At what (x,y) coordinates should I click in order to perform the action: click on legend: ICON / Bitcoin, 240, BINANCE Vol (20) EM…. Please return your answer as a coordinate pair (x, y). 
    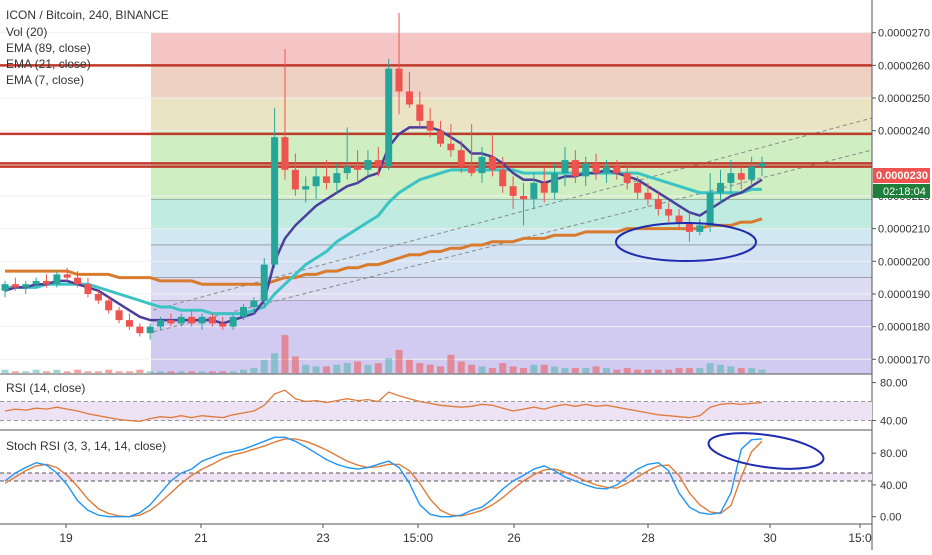
    Looking at the image, I should click on (87, 230).